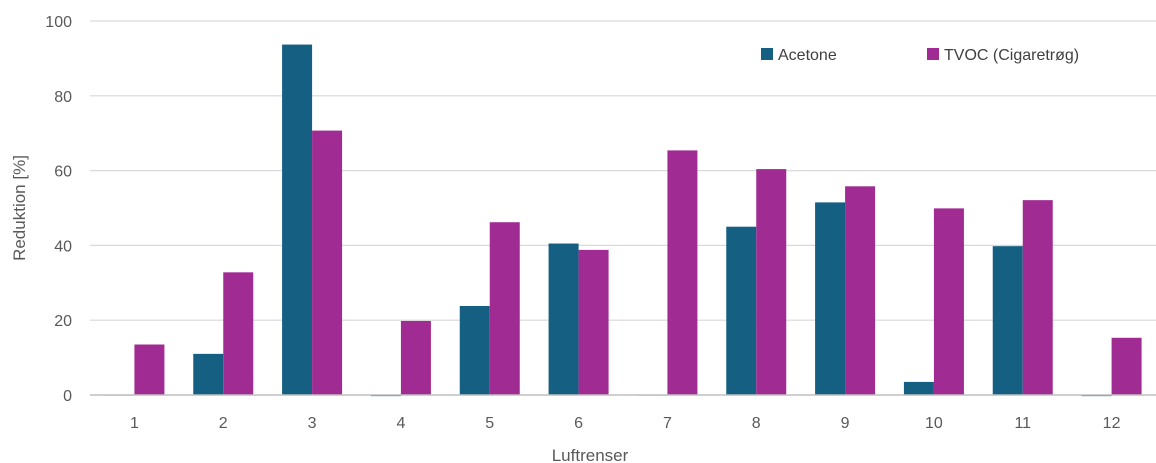 The image size is (1156, 463). What do you see at coordinates (1011, 55) in the screenshot?
I see `legend-label-tvoc: TVOC (Cigaretrøg)` at bounding box center [1011, 55].